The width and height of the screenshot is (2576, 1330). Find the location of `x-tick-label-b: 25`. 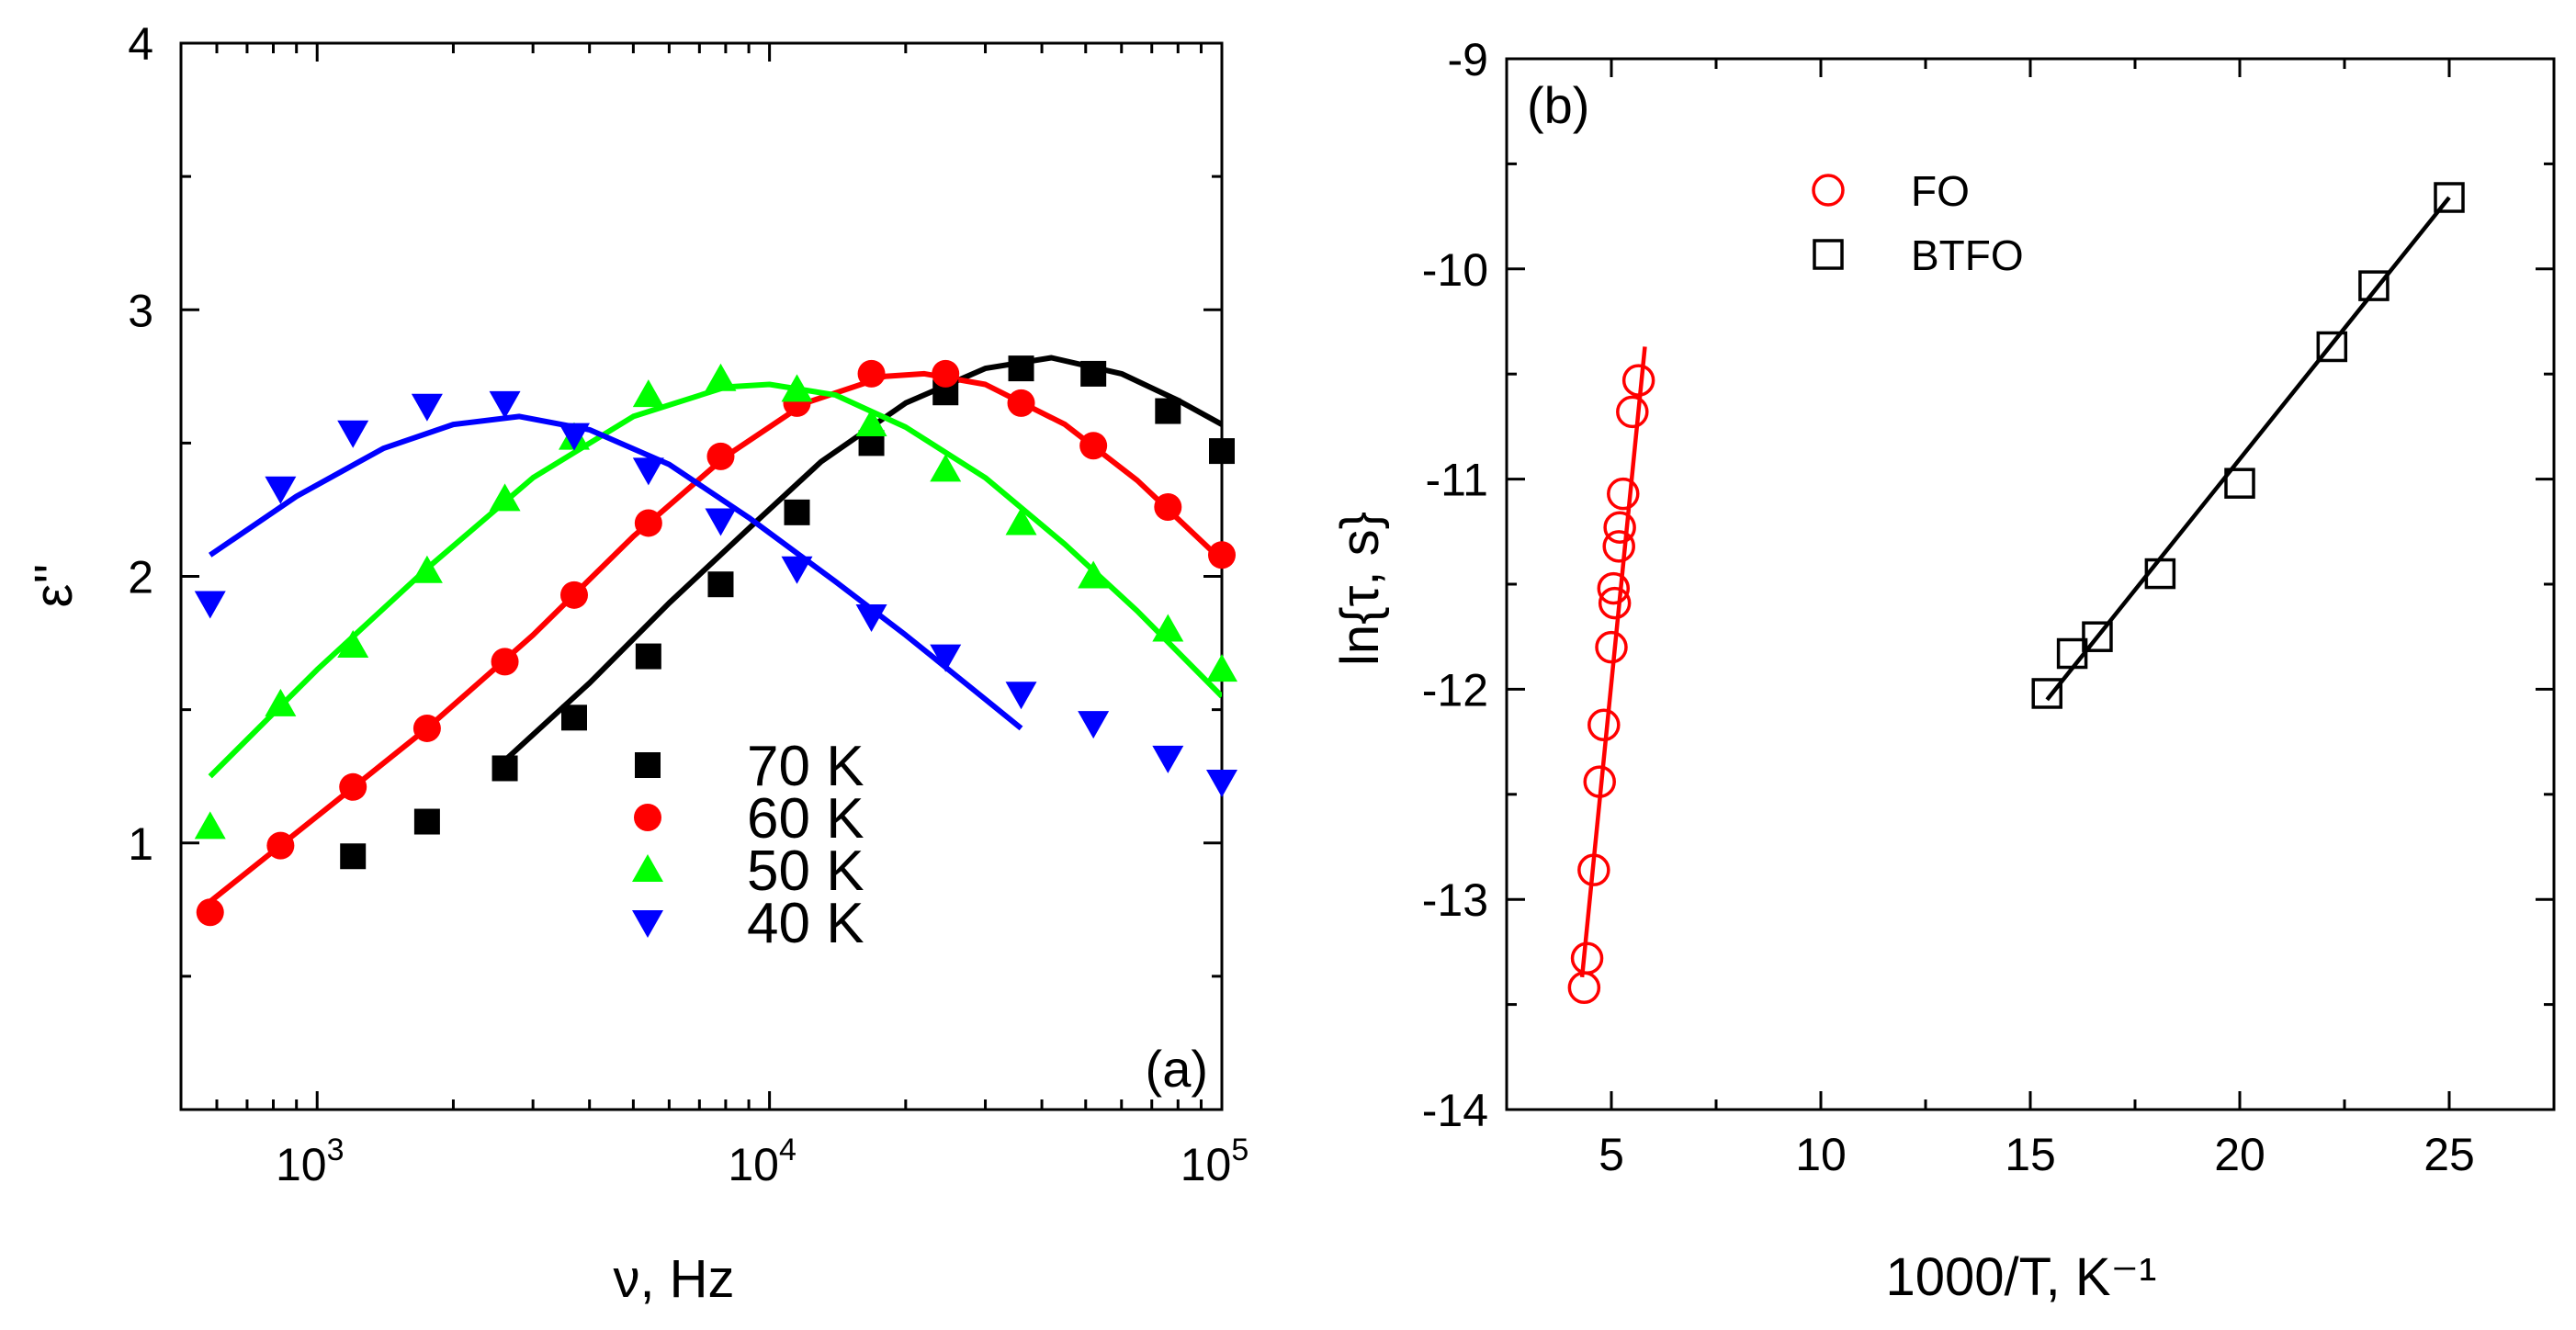

x-tick-label-b: 25 is located at coordinates (2449, 1154).